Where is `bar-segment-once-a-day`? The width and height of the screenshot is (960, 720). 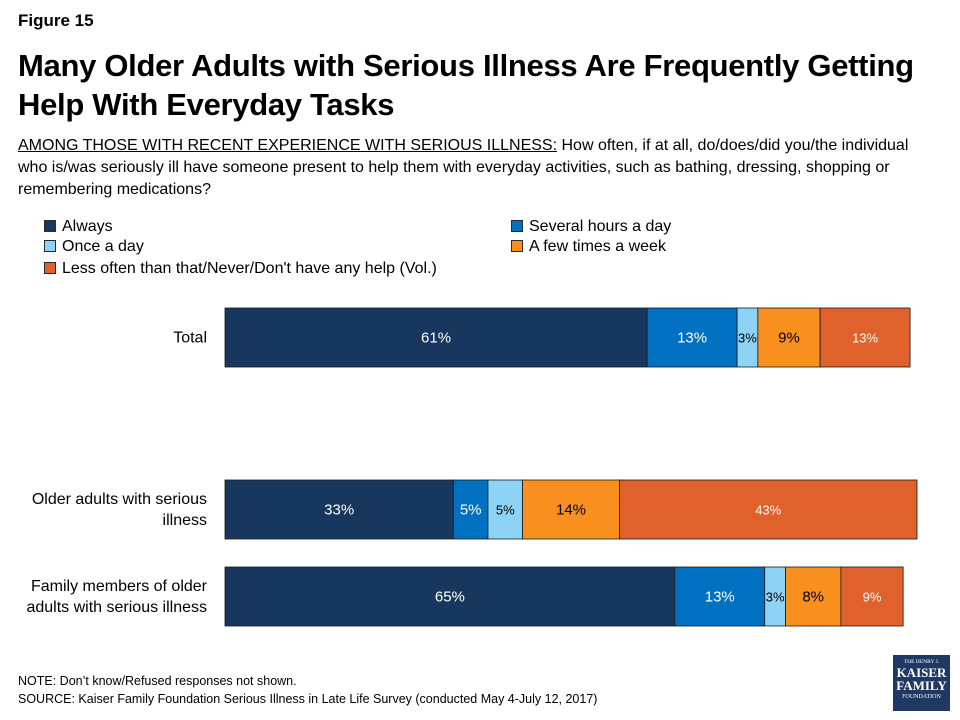 bar-segment-once-a-day is located at coordinates (505, 509).